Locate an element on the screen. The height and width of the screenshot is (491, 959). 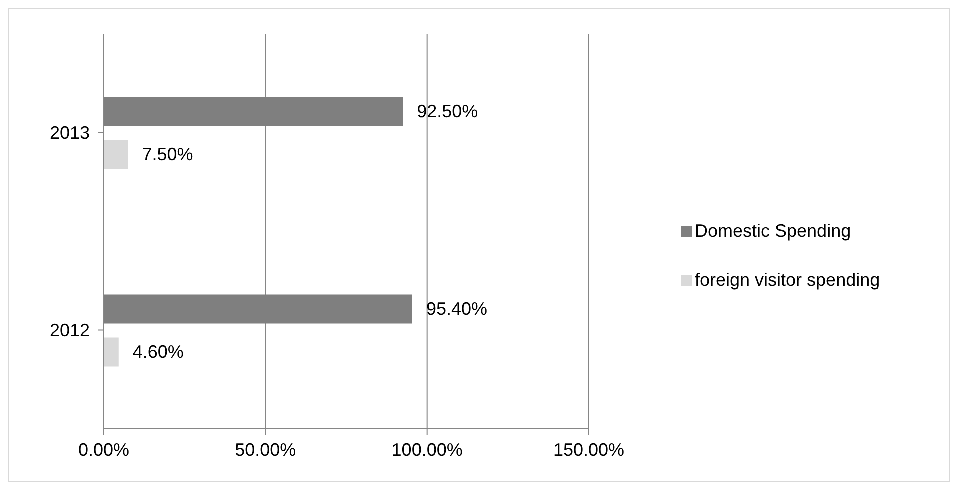
data-label: 92.50% is located at coordinates (447, 112).